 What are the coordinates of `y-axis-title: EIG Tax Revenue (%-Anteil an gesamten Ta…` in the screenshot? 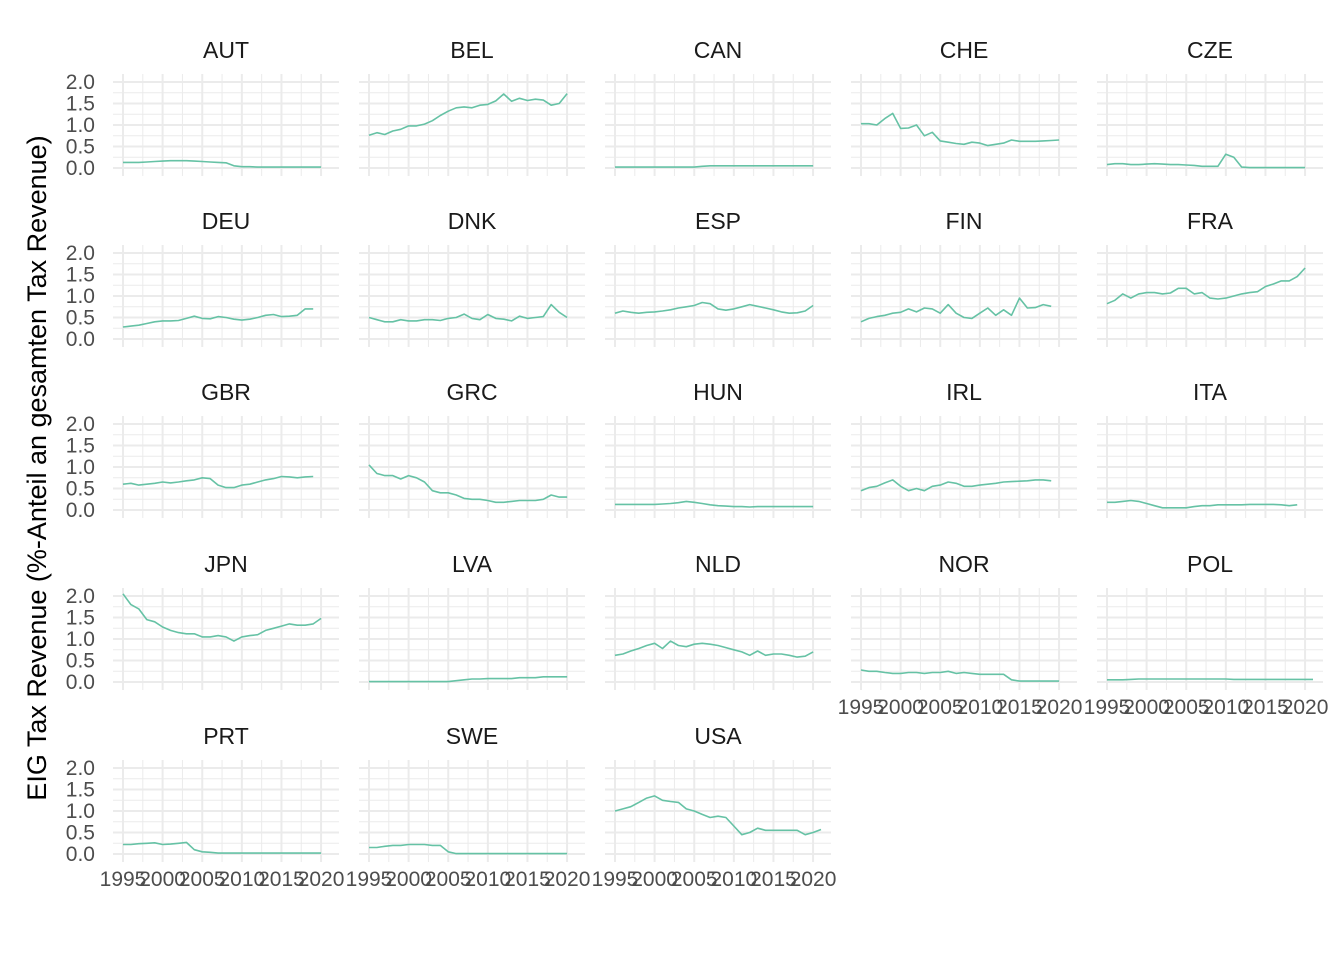 It's located at (37, 467).